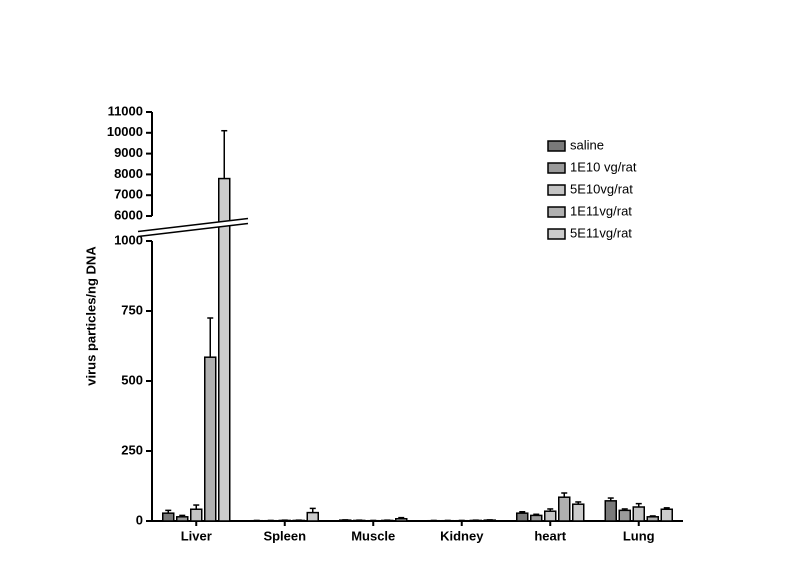  I want to click on x-tick-label: Spleen, so click(284, 535).